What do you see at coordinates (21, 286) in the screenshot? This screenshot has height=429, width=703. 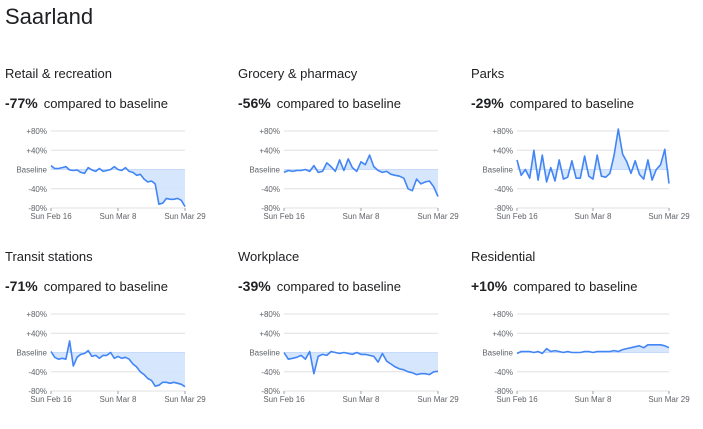 I see `change-percent: -71%` at bounding box center [21, 286].